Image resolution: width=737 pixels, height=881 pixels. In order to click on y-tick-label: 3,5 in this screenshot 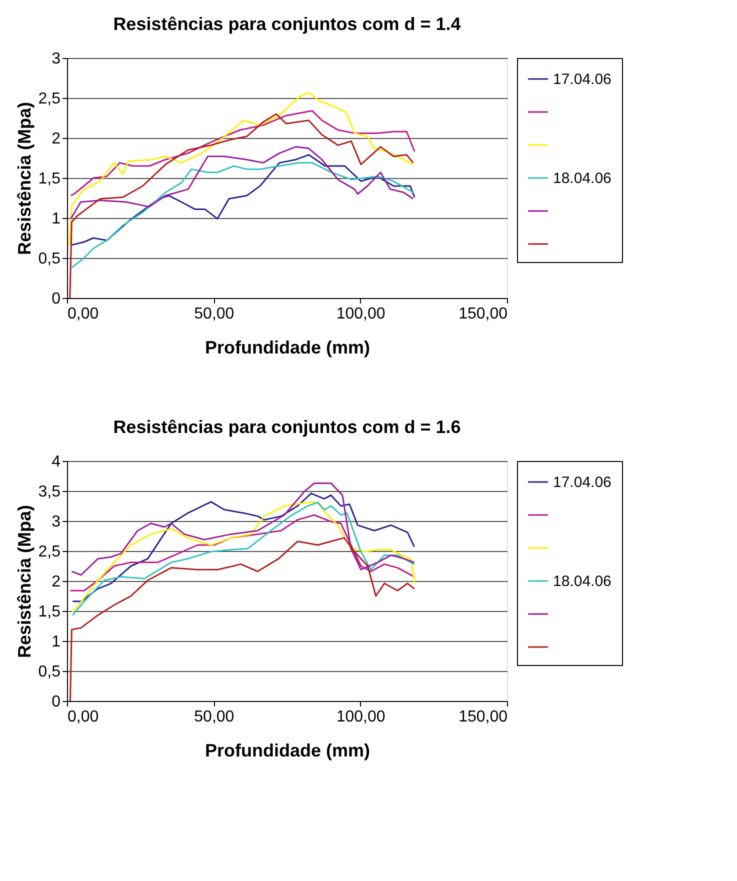, I will do `click(49, 492)`.